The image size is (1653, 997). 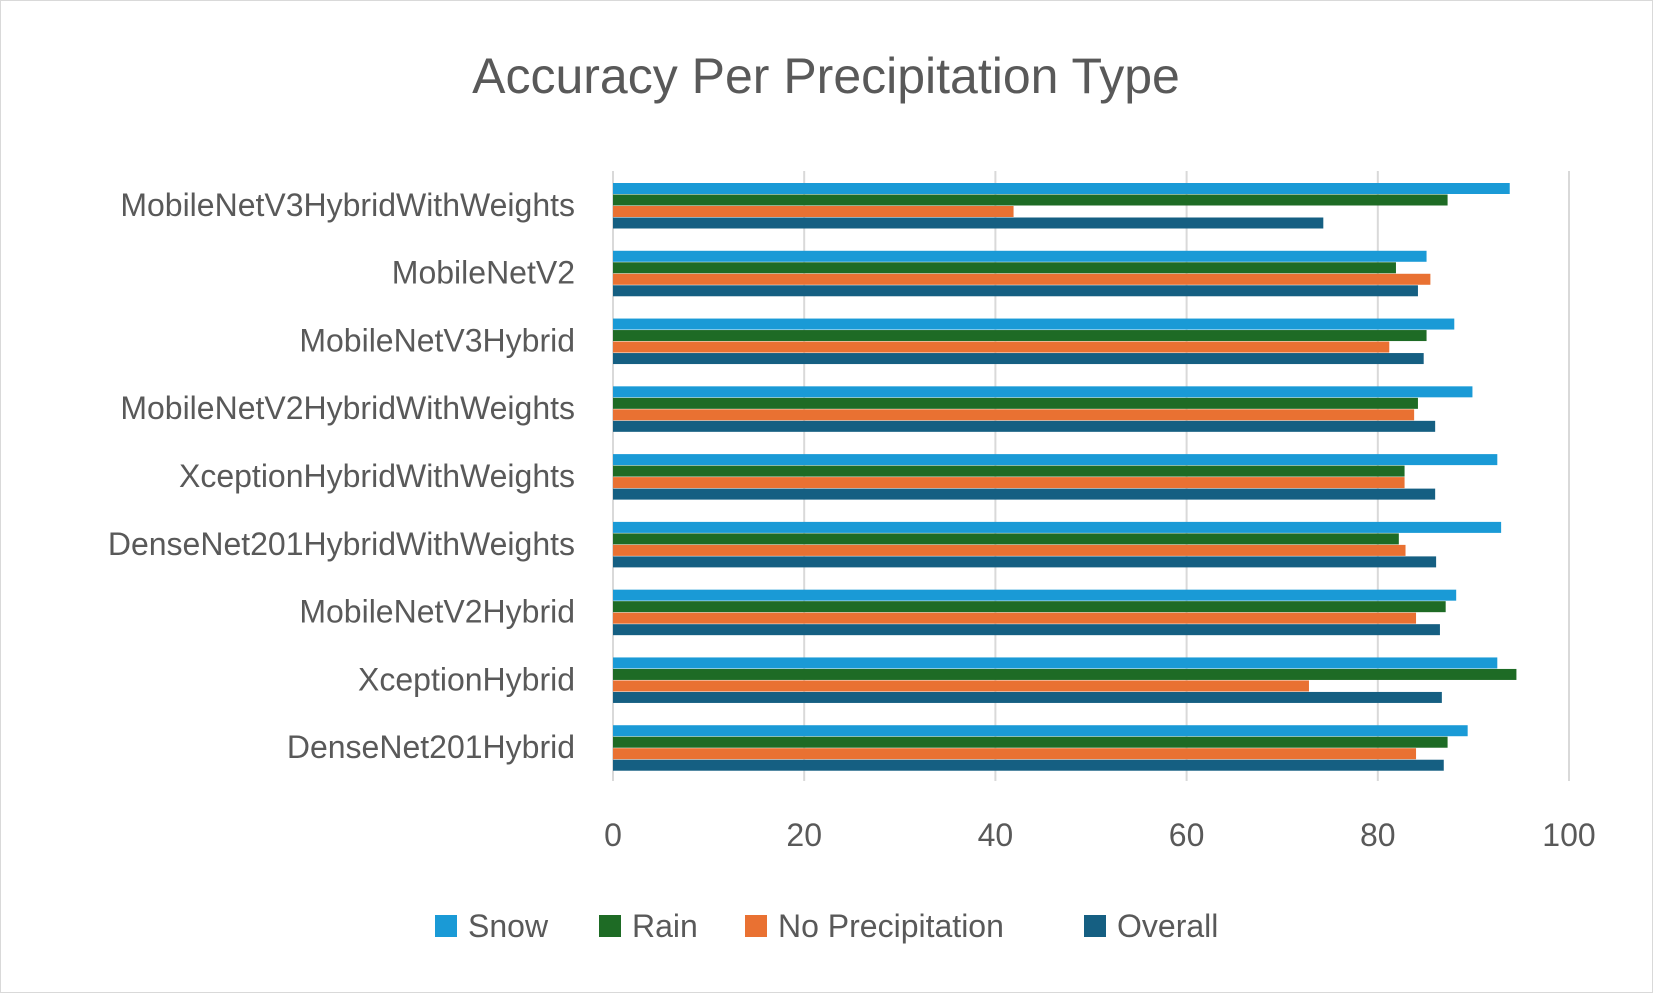 I want to click on legend: Snow Rain No Precipitation Overall, so click(x=826, y=926).